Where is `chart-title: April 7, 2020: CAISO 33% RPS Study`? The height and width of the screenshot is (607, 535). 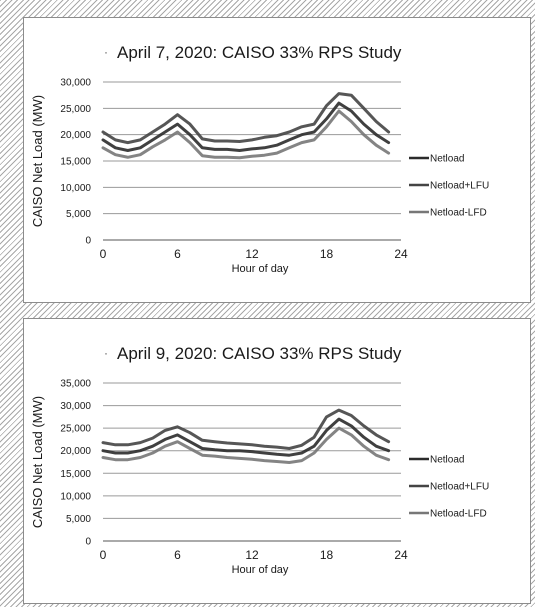
chart-title: April 7, 2020: CAISO 33% RPS Study is located at coordinates (259, 52).